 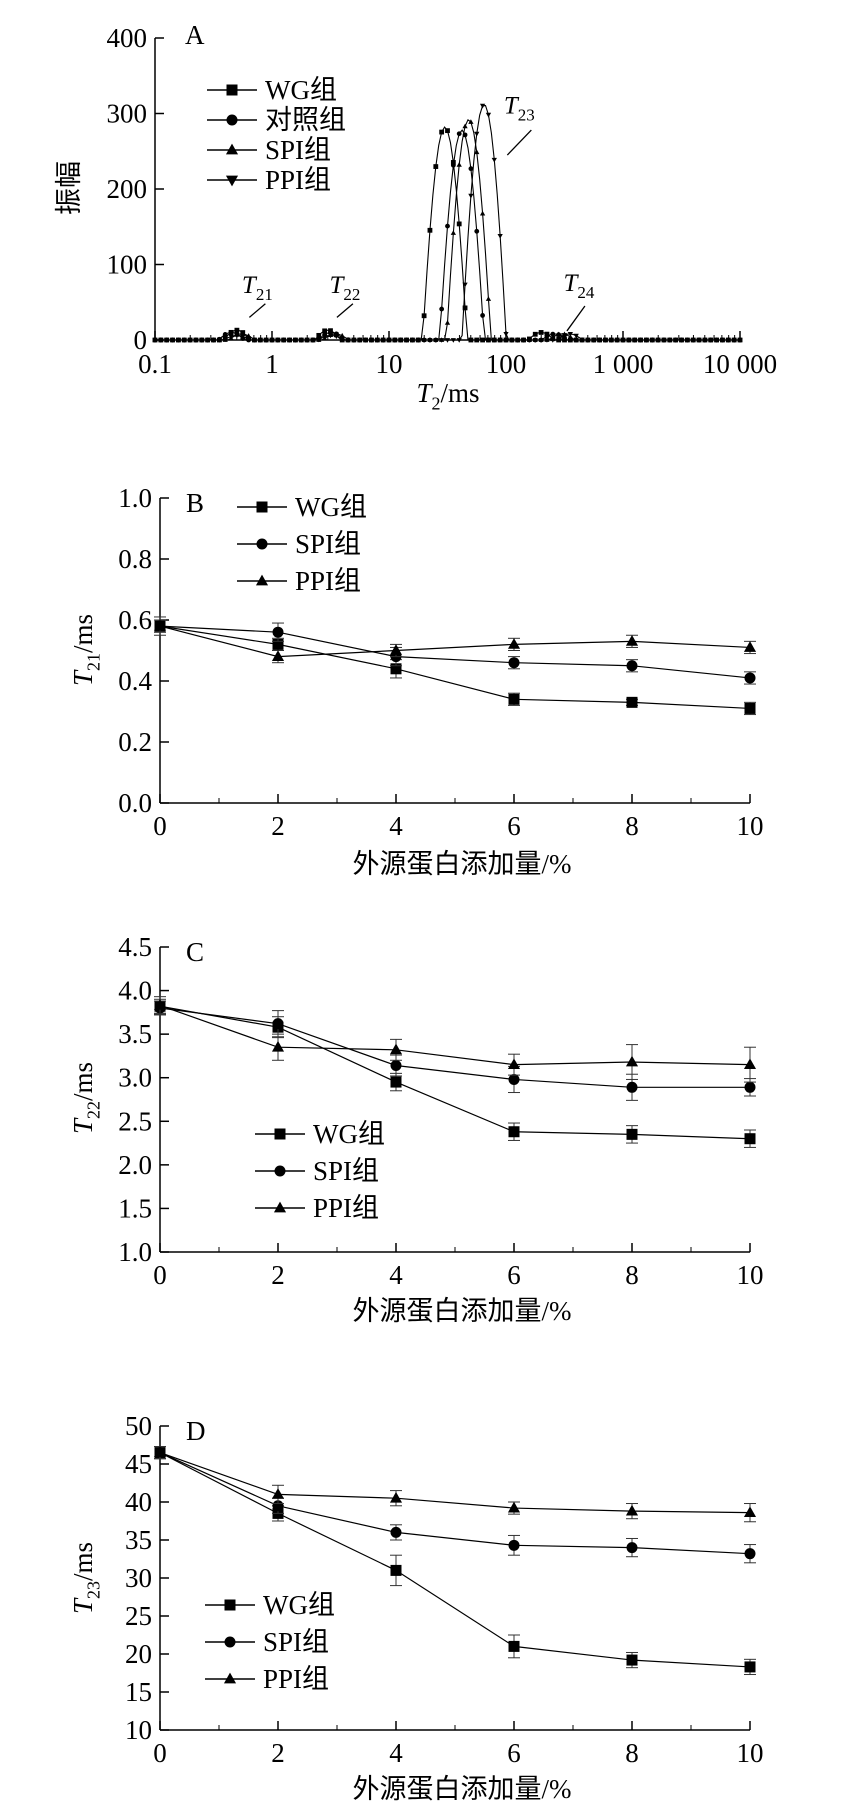 I want to click on x-tick-label: 1, so click(x=272, y=364).